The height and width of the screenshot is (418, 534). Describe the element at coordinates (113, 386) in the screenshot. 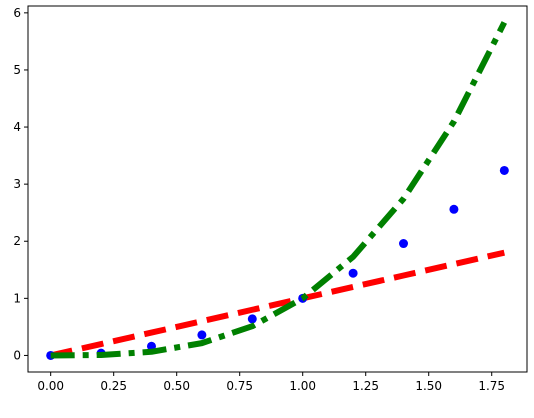

I see `x-tick-label-1: 0.25` at that location.